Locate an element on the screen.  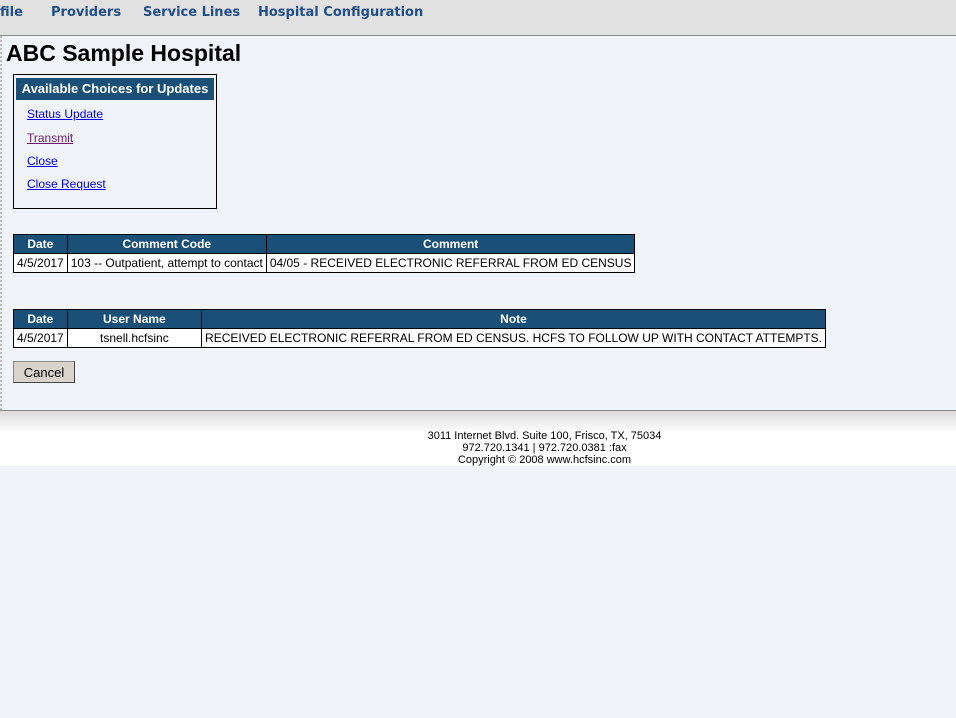
col-comment: Comment is located at coordinates (450, 244).